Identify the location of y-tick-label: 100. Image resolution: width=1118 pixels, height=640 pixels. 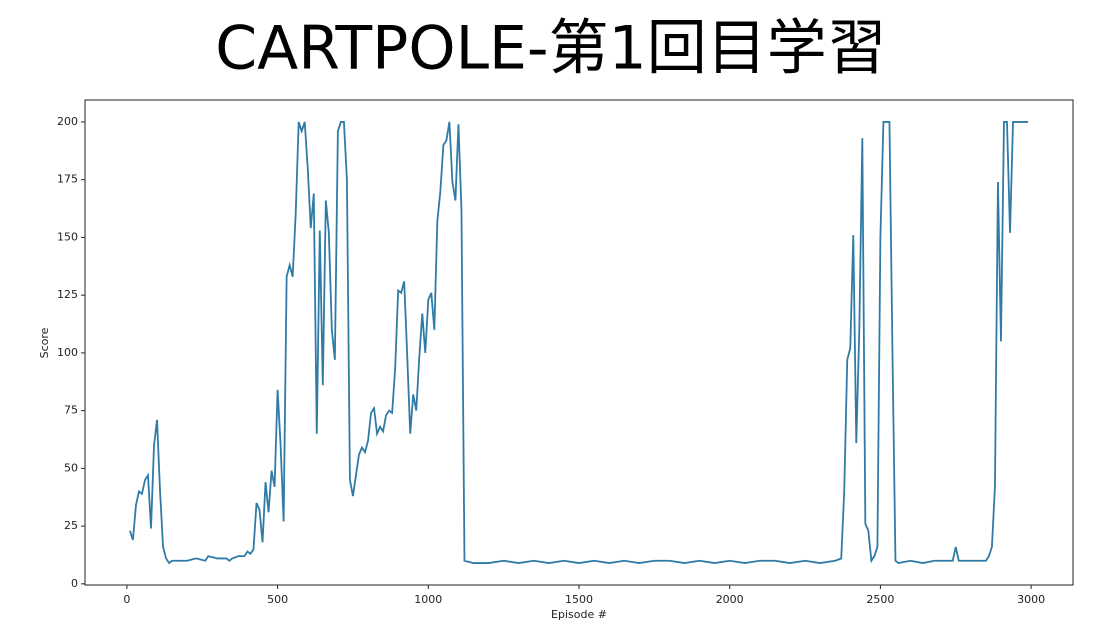
(67, 352).